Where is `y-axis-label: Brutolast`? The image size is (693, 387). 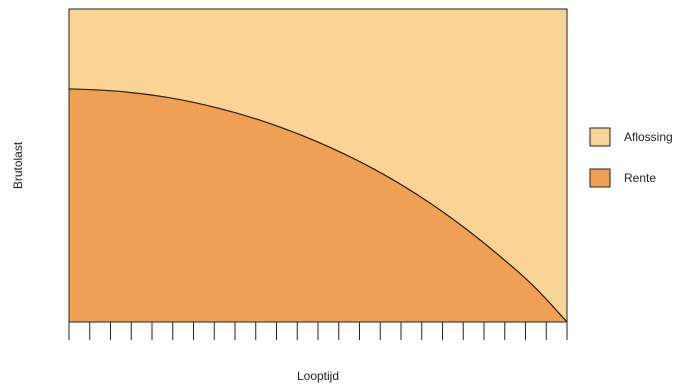 y-axis-label: Brutolast is located at coordinates (18, 165).